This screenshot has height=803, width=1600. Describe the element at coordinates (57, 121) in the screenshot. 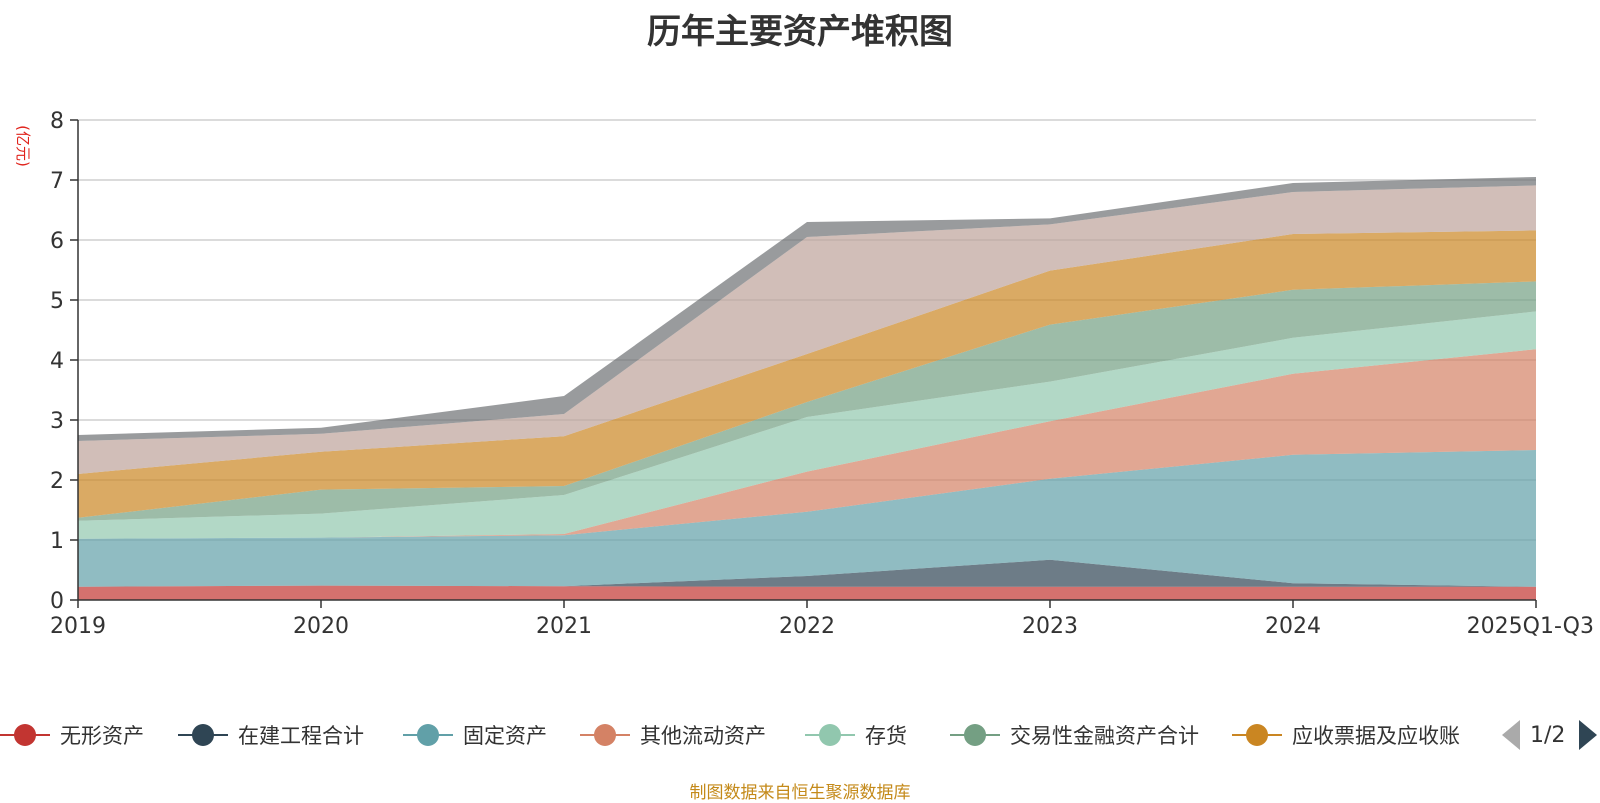

I see `y-tick-label: 8` at that location.